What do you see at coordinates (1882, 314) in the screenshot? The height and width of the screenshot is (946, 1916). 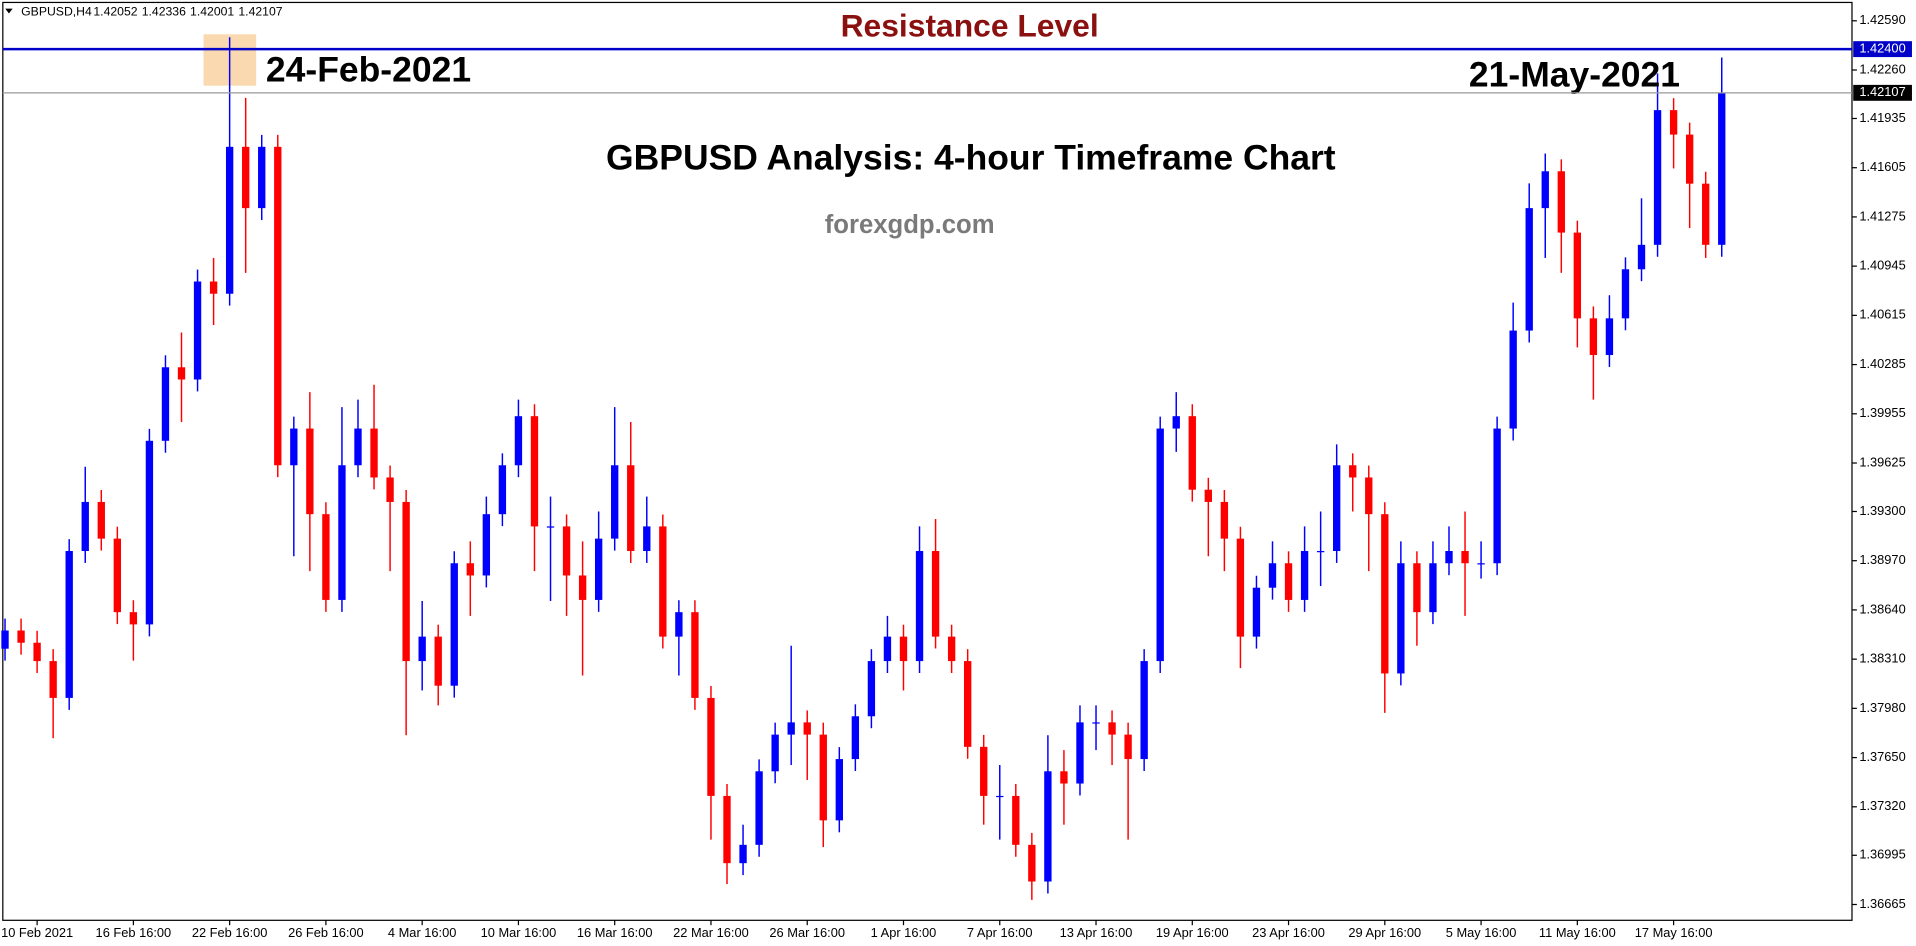 I see `y-tick-label: 1.40615` at bounding box center [1882, 314].